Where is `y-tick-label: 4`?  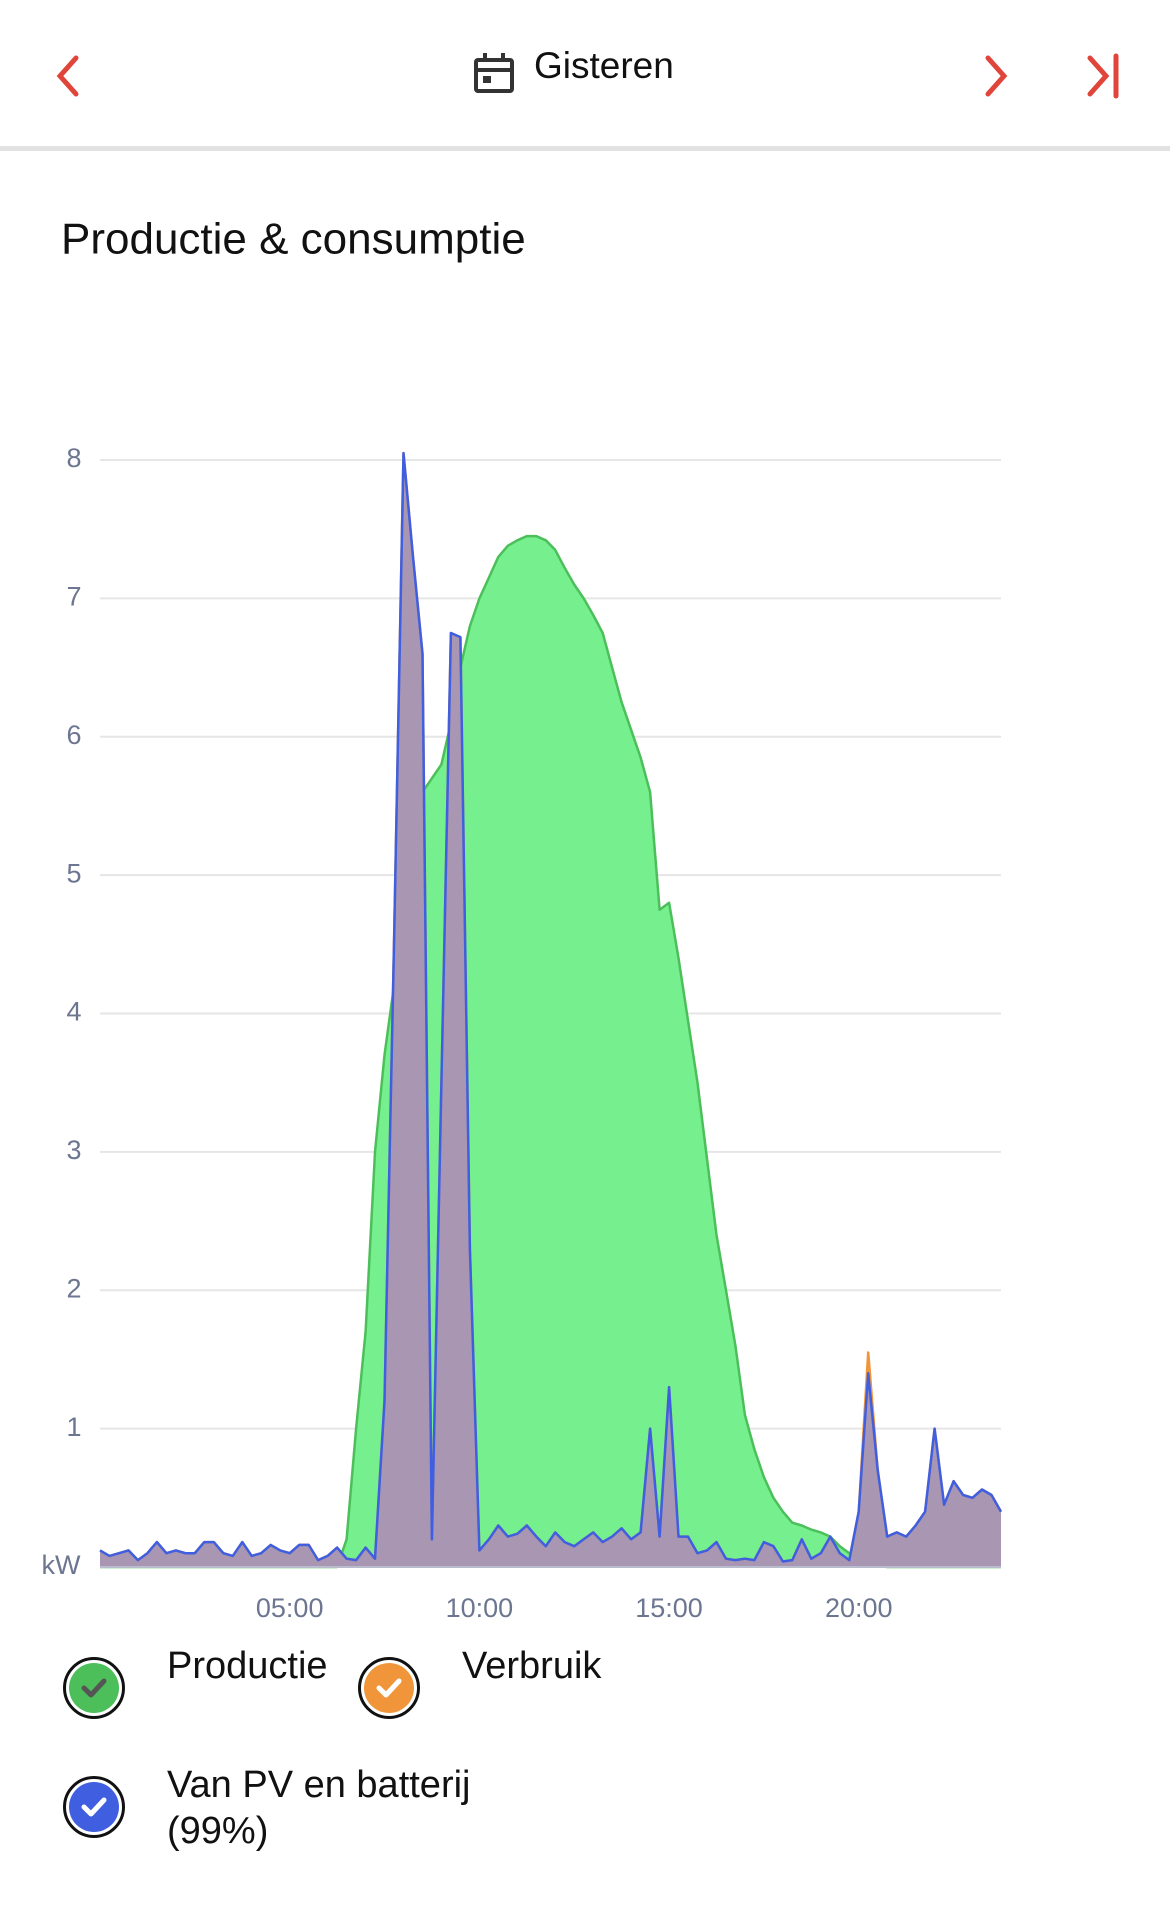 y-tick-label: 4 is located at coordinates (73, 1012).